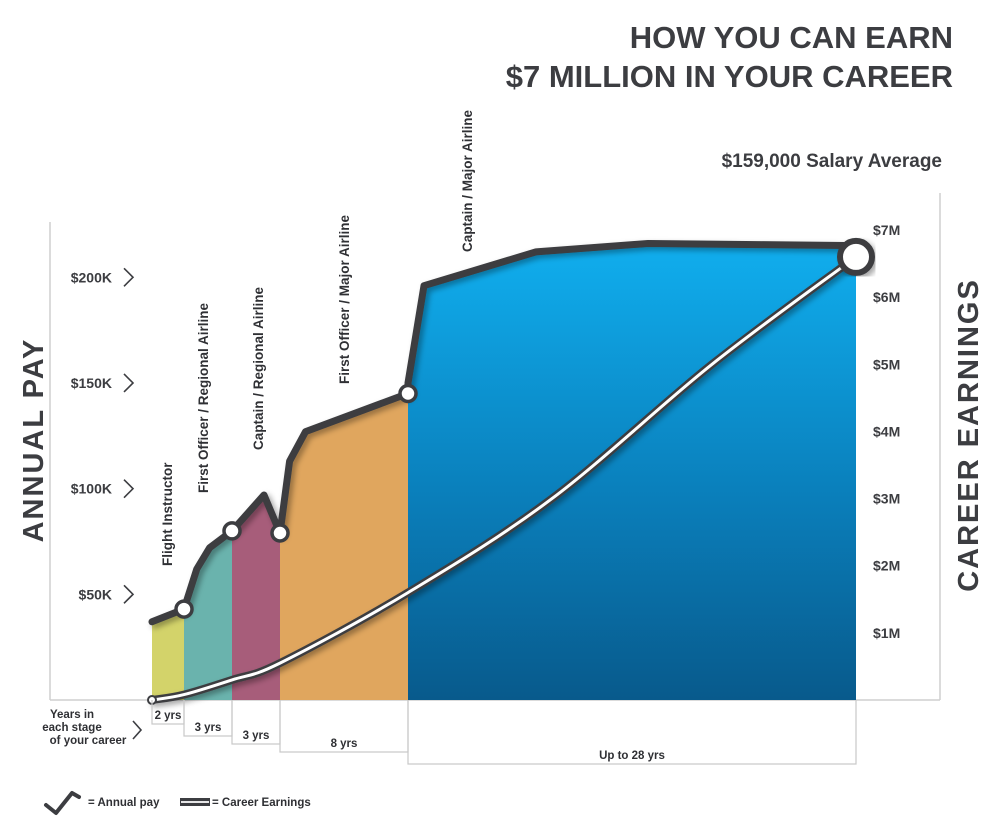 This screenshot has width=1000, height=839. I want to click on salary-average-label: $159,000 Salary Average, so click(832, 161).